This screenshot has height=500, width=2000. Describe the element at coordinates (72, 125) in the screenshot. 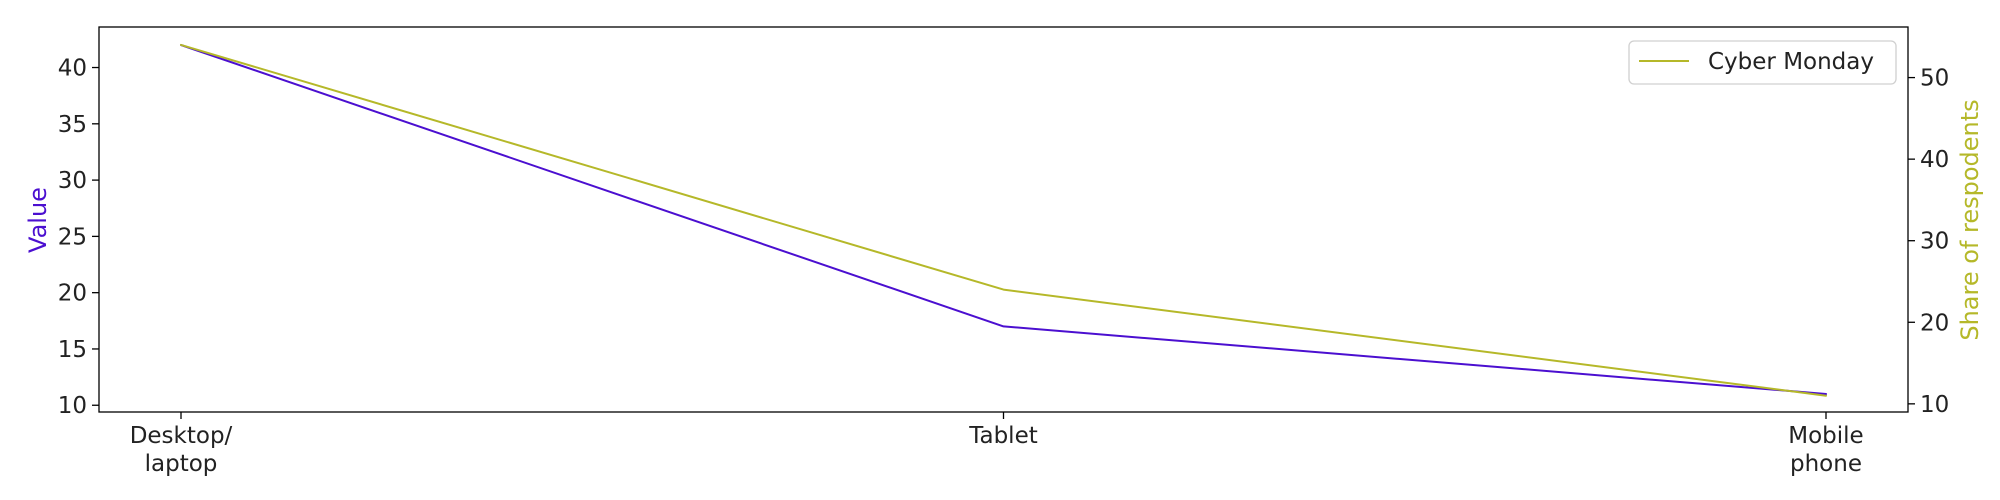

I see `y-left-tick-label: 35` at that location.